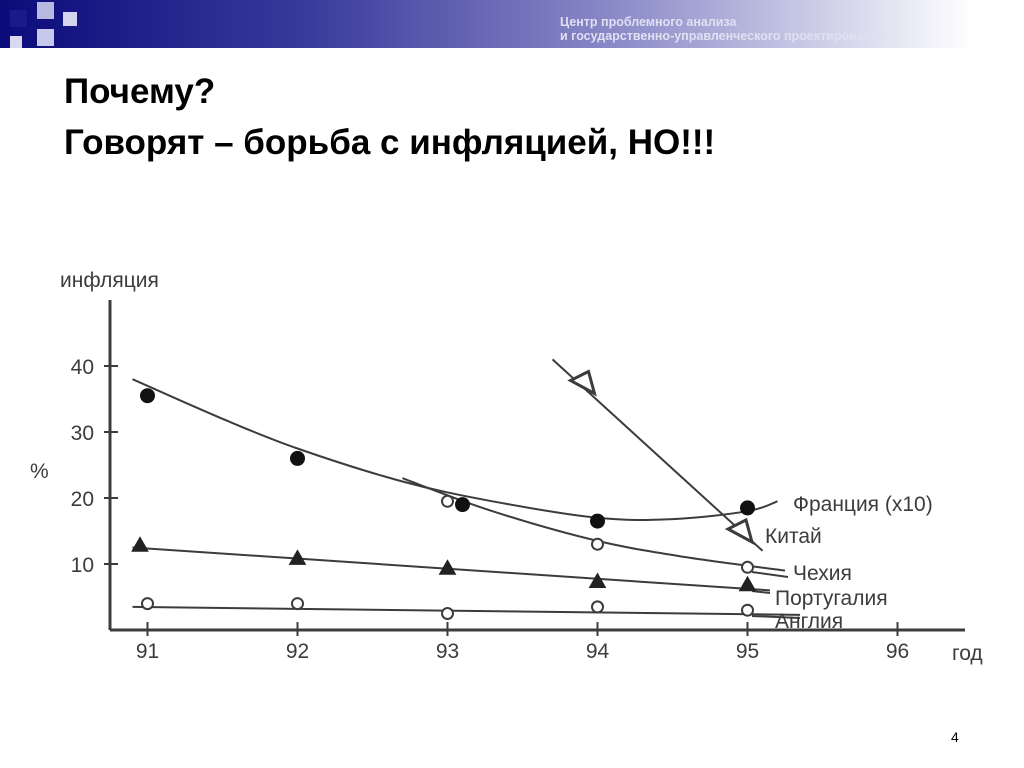 This screenshot has height=768, width=1024. I want to click on title-line-2: Говорят – борьба с инфляцией, НО!!!, so click(390, 142).